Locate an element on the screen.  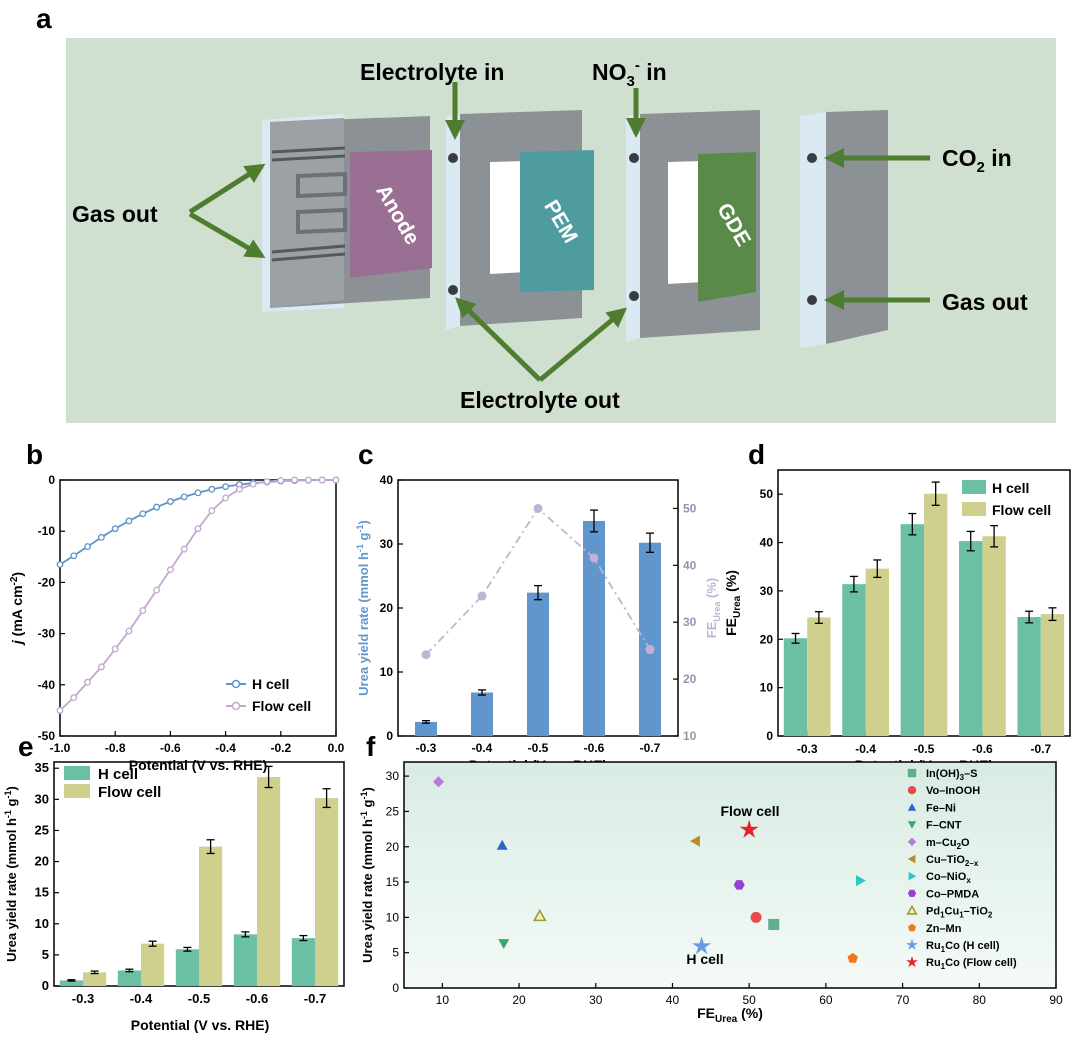
chart-c-fe-line is located at coordinates (538, 581).